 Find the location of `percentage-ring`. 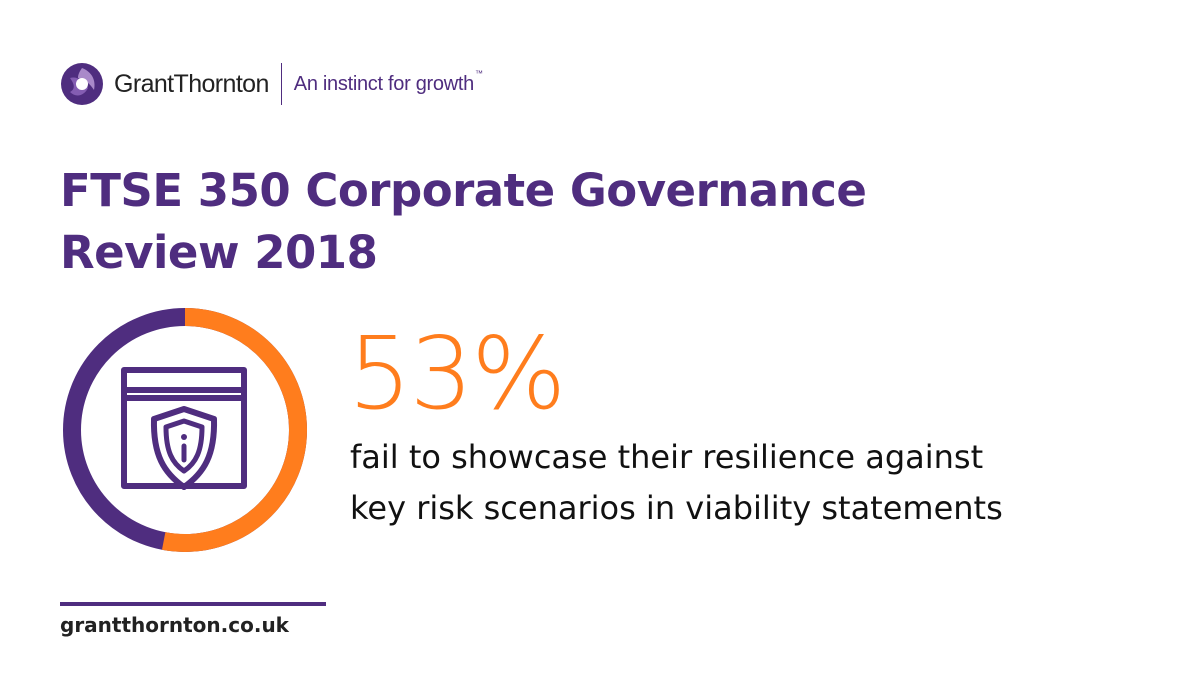

percentage-ring is located at coordinates (185, 430).